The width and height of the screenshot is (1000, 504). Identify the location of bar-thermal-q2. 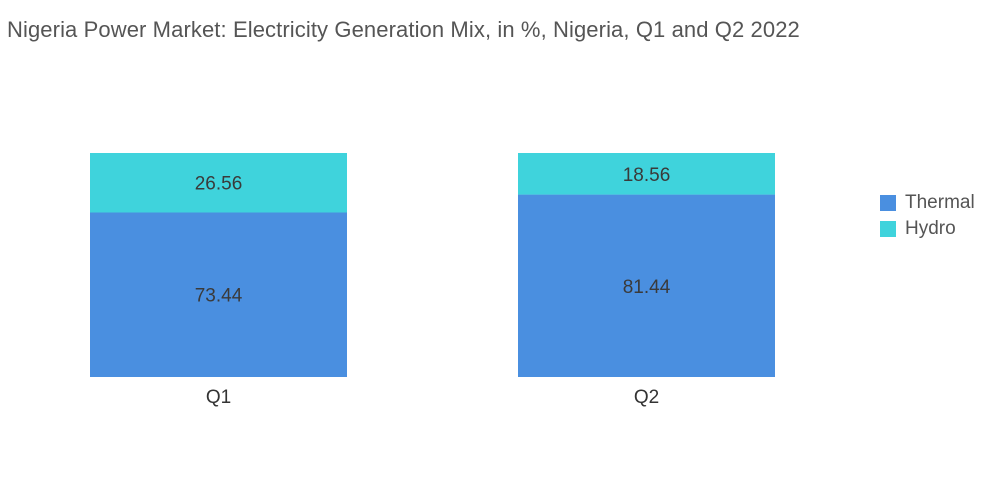
(646, 285).